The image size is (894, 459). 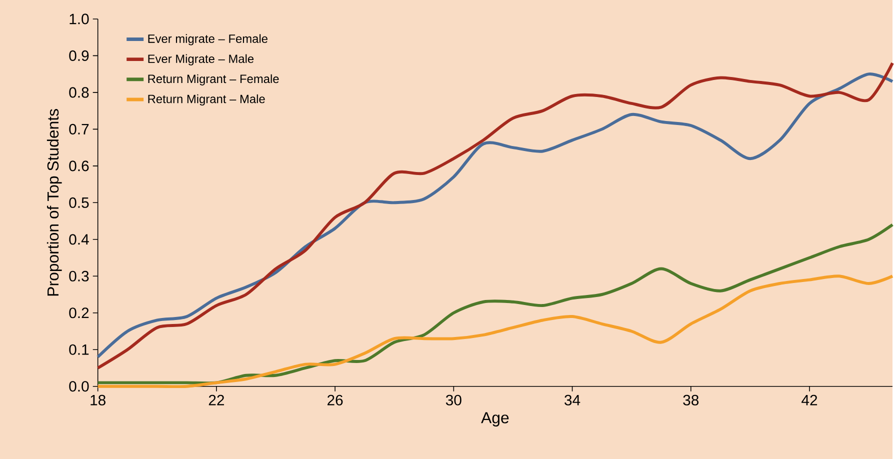 I want to click on x-tick-label: 42, so click(x=810, y=400).